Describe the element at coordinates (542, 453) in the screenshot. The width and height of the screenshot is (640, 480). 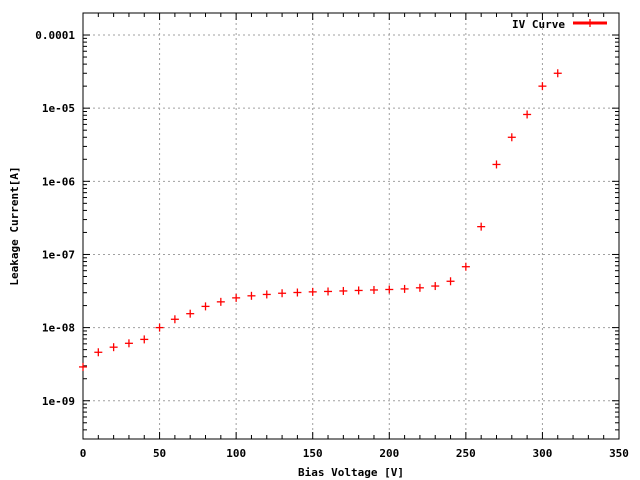
I see `x-tick-label: 300` at that location.